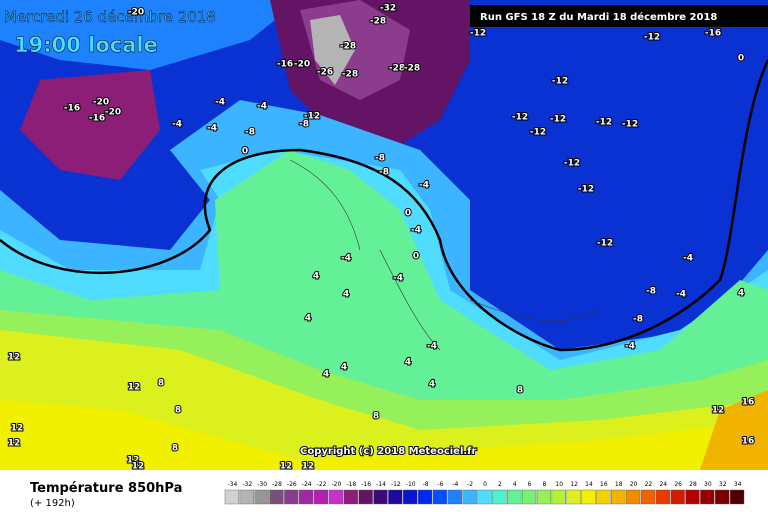 The width and height of the screenshot is (768, 512). What do you see at coordinates (381, 484) in the screenshot?
I see `legend-label: -14` at bounding box center [381, 484].